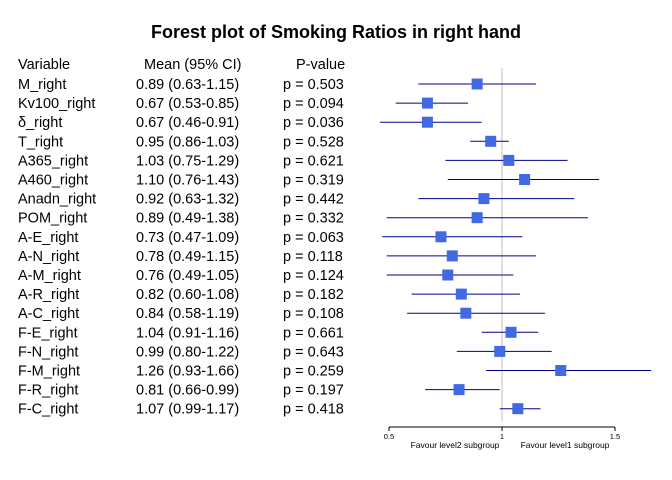 This screenshot has width=672, height=480. I want to click on row-mean-ci: 0.84 (0.58-1.19), so click(187, 314).